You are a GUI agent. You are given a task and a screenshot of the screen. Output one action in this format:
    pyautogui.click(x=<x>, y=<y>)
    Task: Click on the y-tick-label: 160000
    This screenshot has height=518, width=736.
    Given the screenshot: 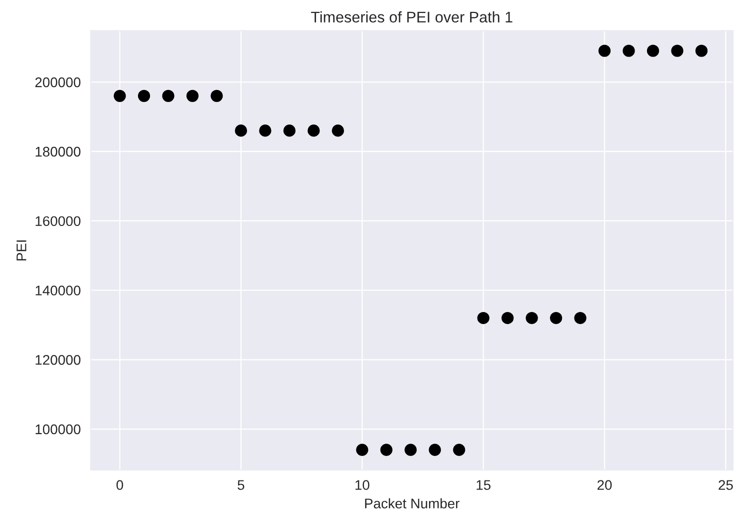 What is the action you would take?
    pyautogui.click(x=58, y=221)
    